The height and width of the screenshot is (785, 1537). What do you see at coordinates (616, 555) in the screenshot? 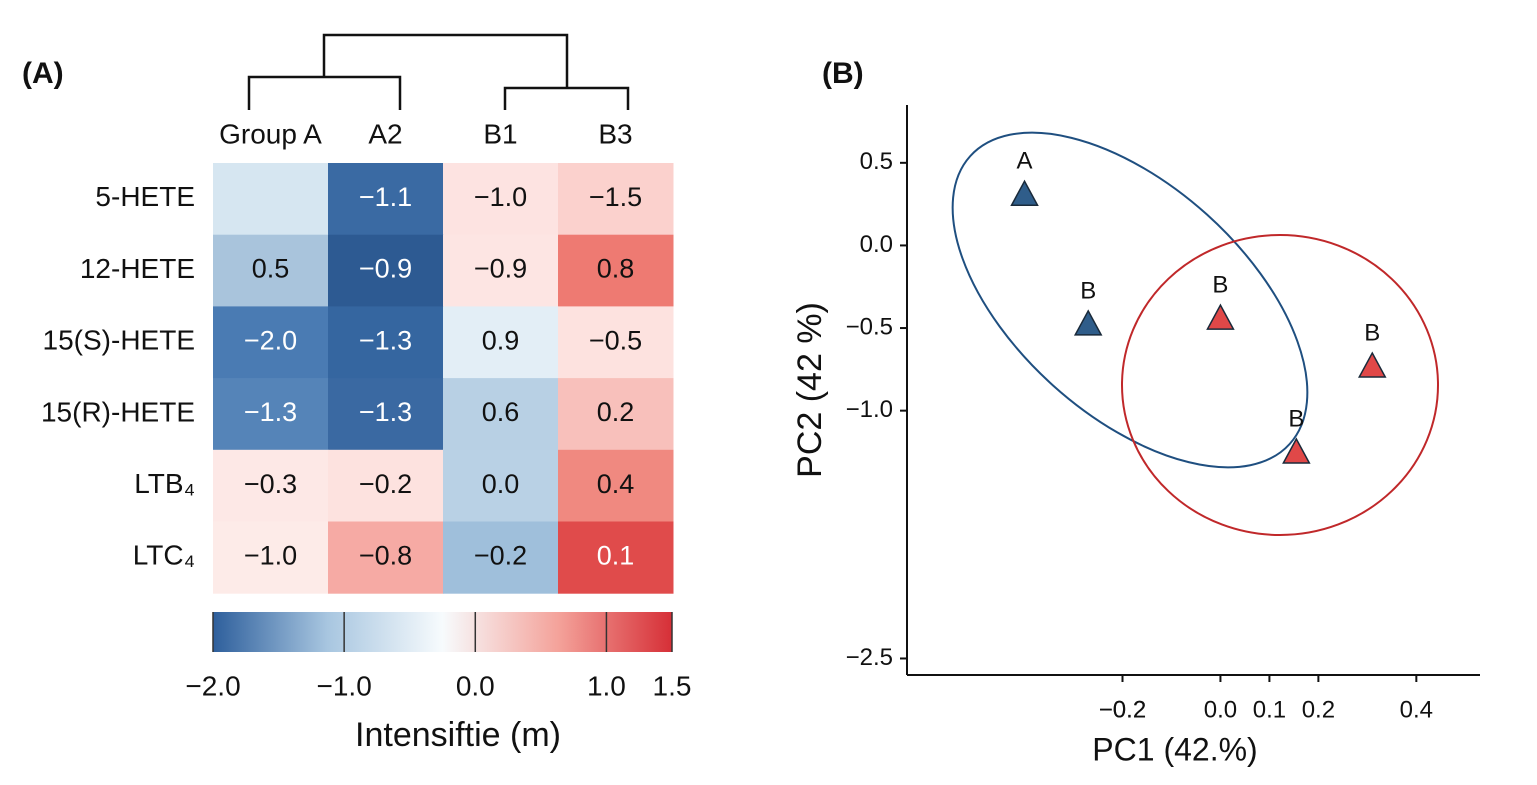
I see `cell-label: 0.1` at bounding box center [616, 555].